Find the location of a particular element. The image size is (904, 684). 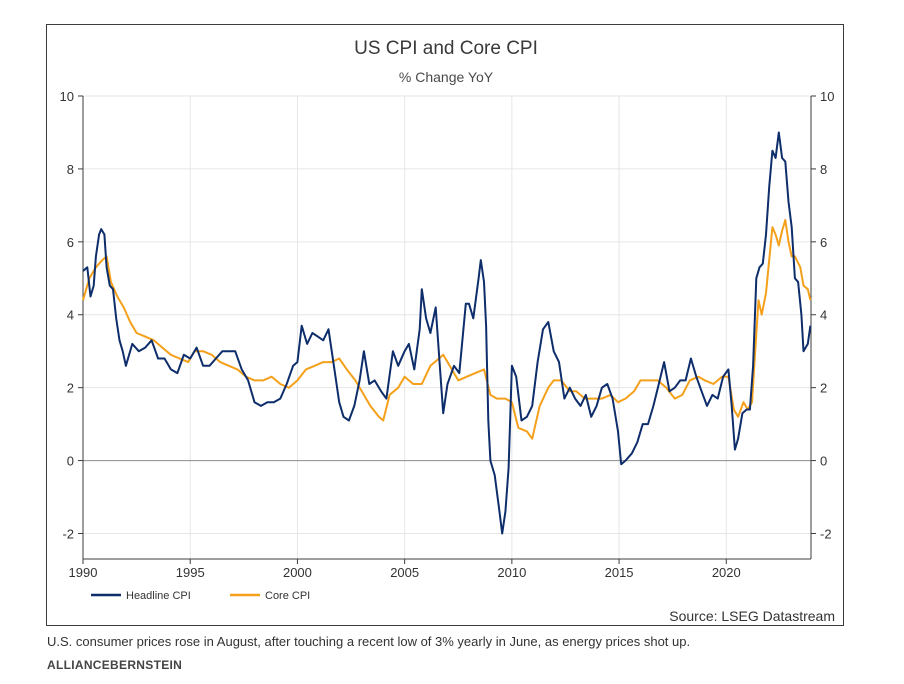

legend-label-core: Core CPI is located at coordinates (287, 596).